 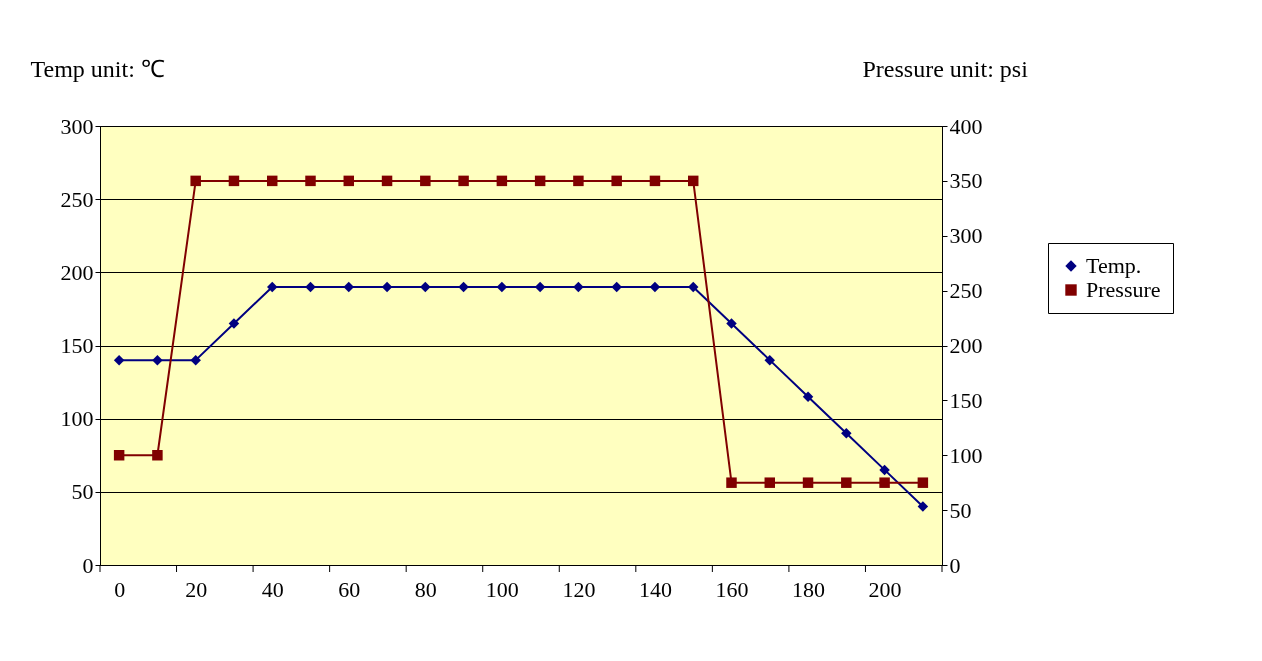 What do you see at coordinates (809, 589) in the screenshot?
I see `x-tick-label: 180` at bounding box center [809, 589].